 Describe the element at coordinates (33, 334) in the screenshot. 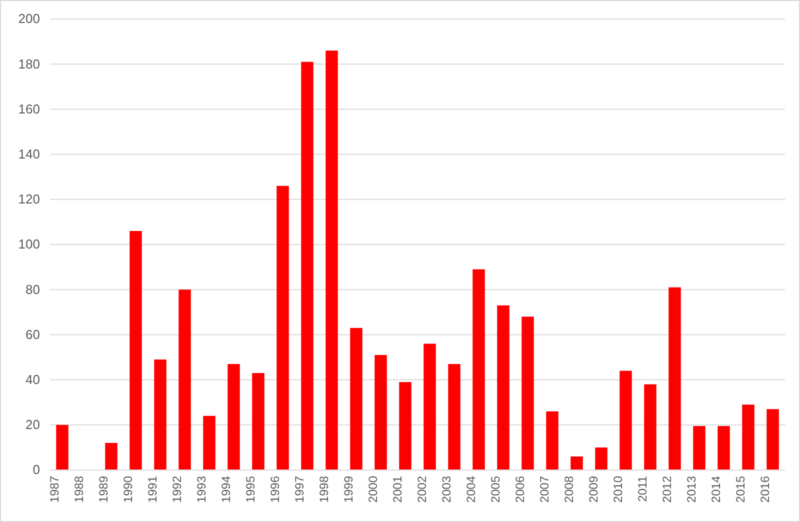

I see `y-tick-label: 60` at that location.